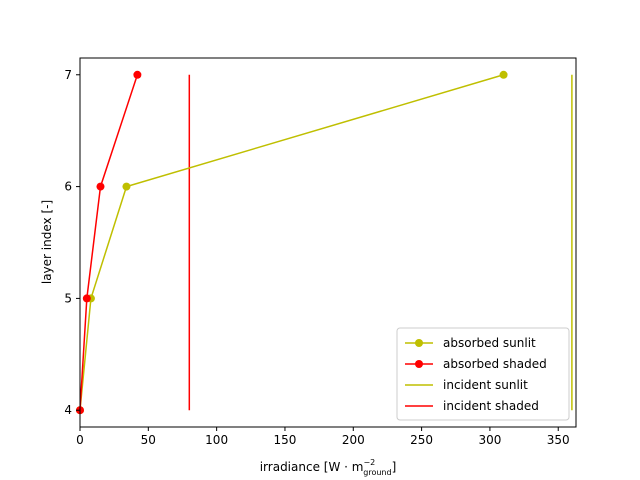 The height and width of the screenshot is (480, 640). I want to click on y-tick-label: 7, so click(68, 75).